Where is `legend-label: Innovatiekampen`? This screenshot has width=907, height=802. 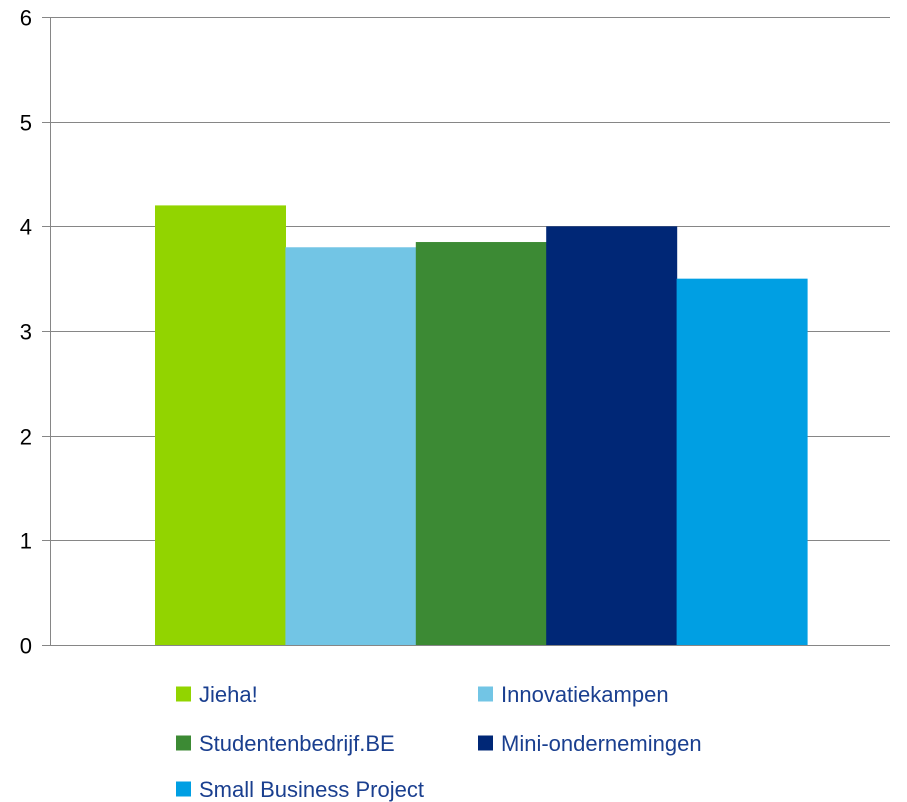 legend-label: Innovatiekampen is located at coordinates (585, 694).